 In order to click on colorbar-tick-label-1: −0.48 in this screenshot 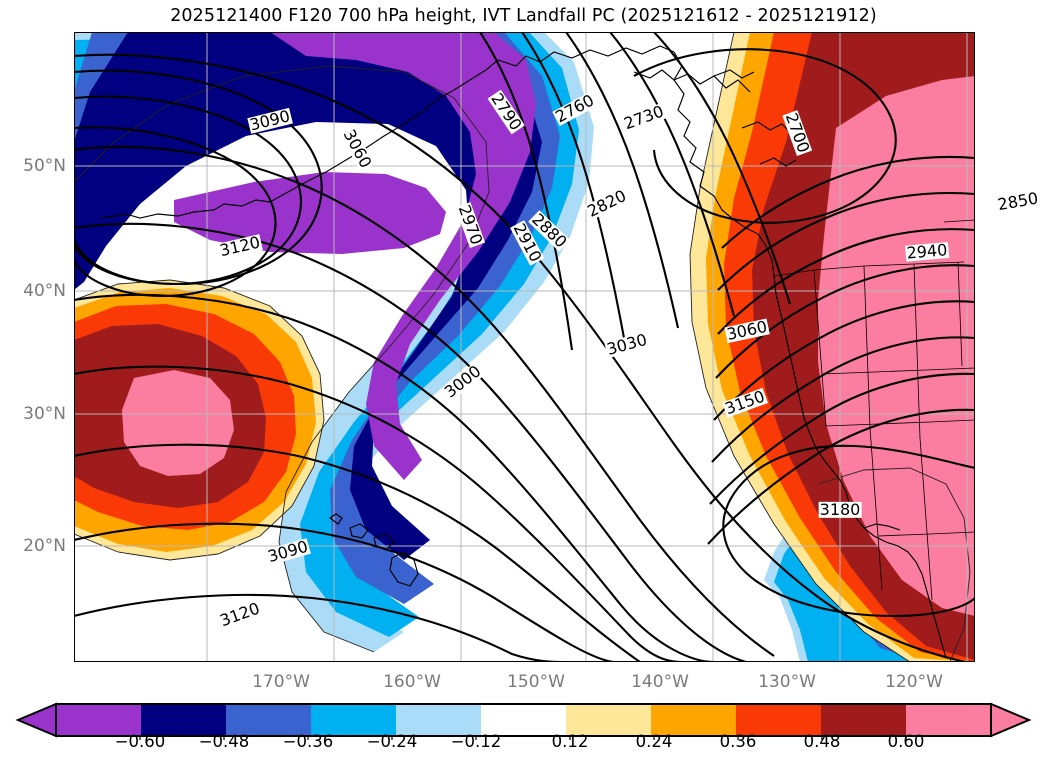, I will do `click(224, 741)`.